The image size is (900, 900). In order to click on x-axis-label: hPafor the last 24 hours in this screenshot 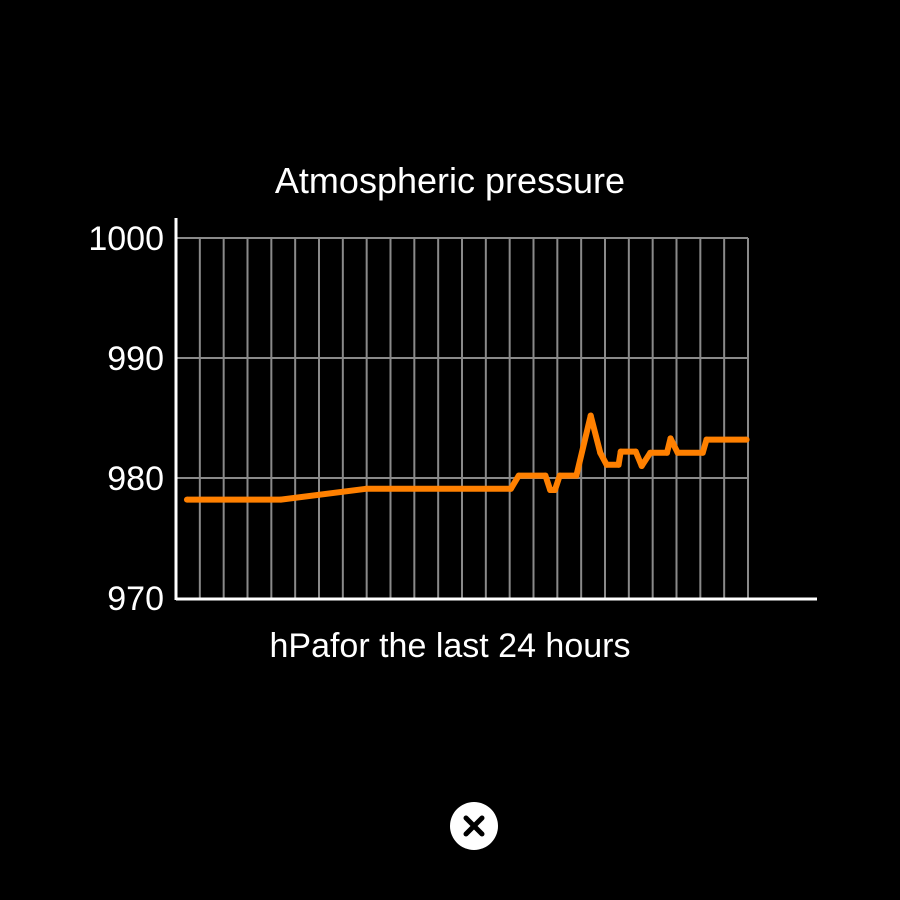, I will do `click(449, 646)`.